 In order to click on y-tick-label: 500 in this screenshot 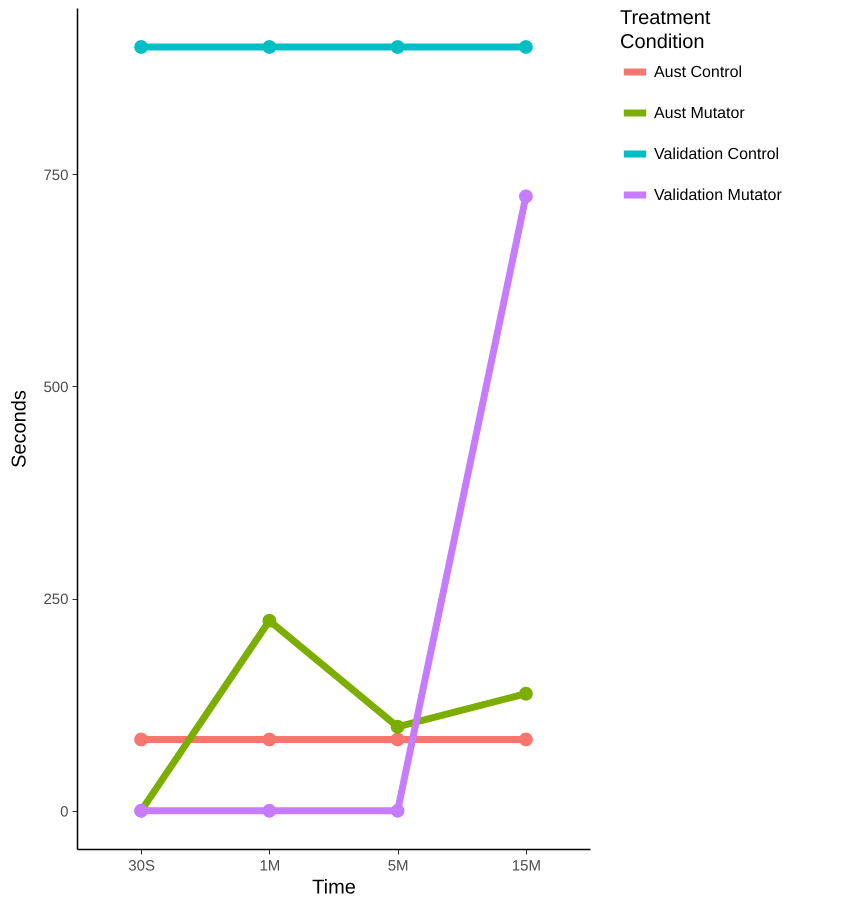, I will do `click(55, 387)`.